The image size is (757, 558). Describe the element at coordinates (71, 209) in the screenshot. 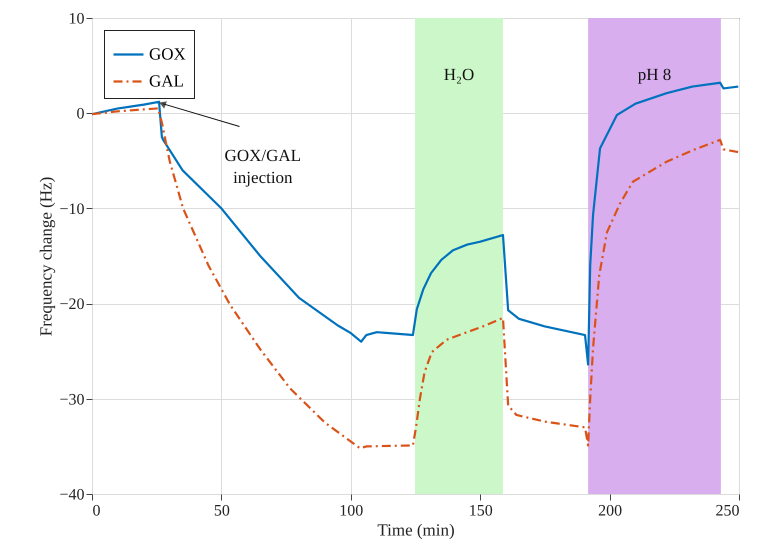

I see `y-tick-label: −10` at that location.